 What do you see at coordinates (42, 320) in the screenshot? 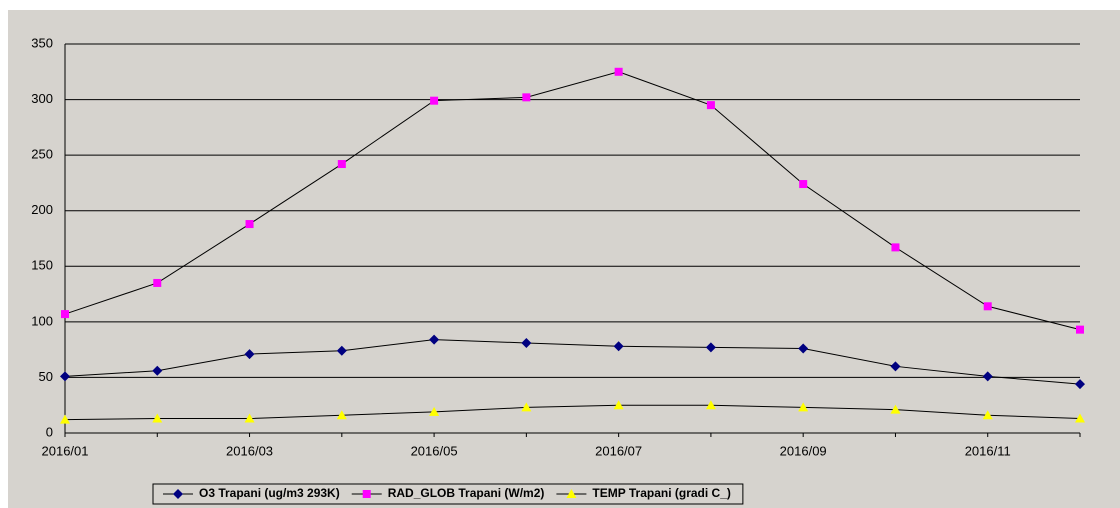
I see `y-tick-label: 100` at bounding box center [42, 320].